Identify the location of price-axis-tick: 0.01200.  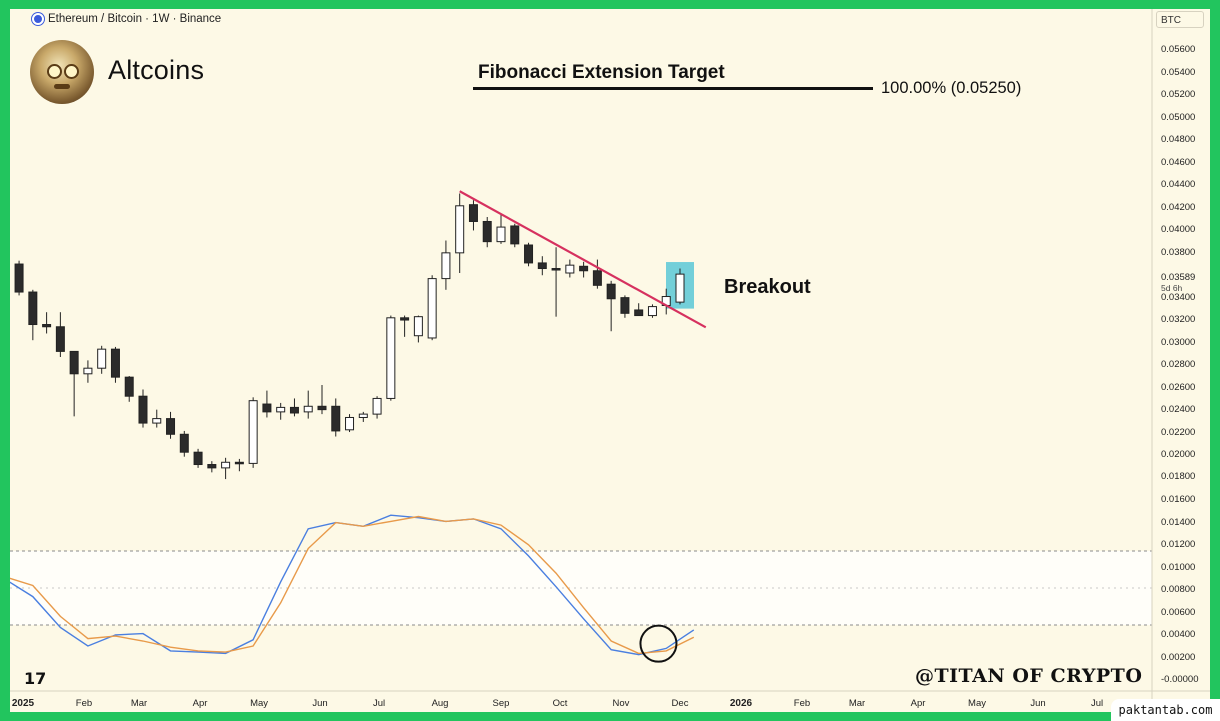
(1178, 544).